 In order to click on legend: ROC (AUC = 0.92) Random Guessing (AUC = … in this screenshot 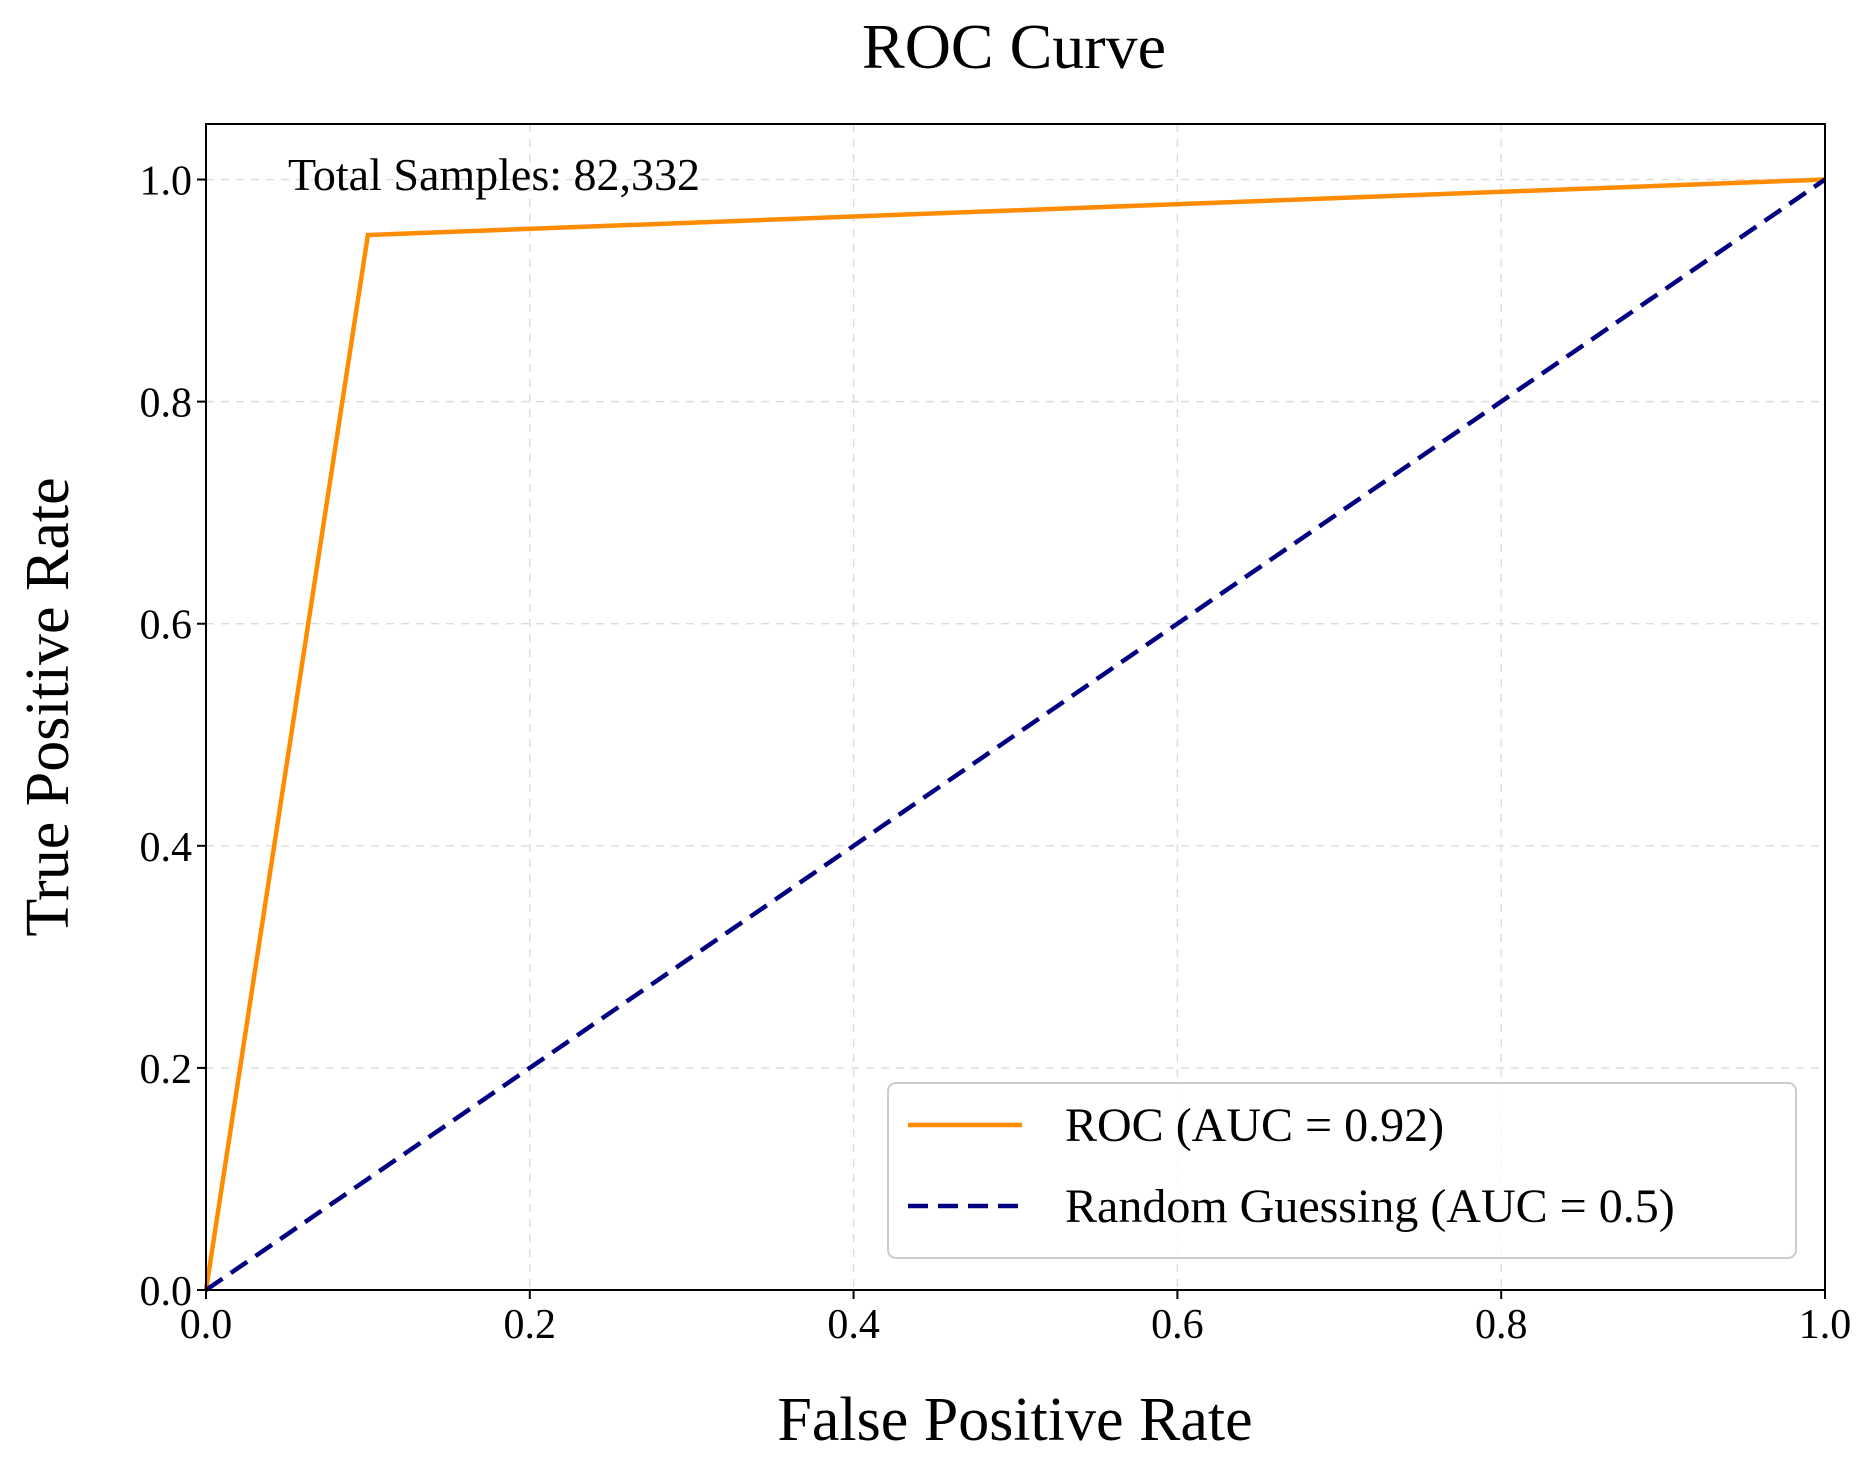, I will do `click(1342, 1170)`.